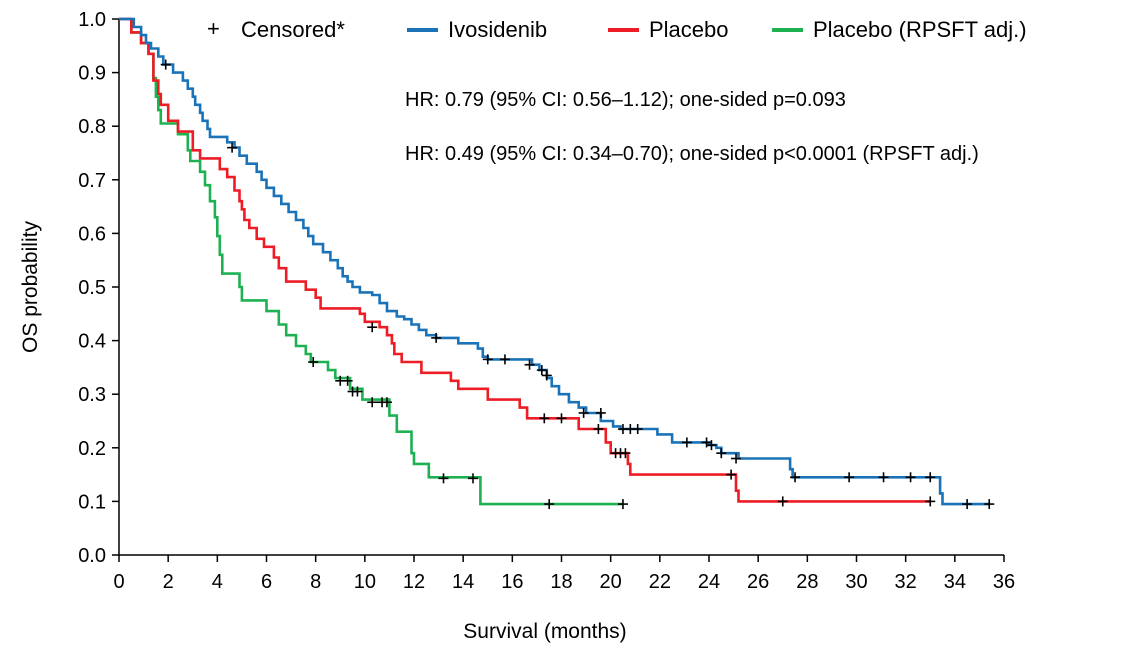  Describe the element at coordinates (807, 582) in the screenshot. I see `x-tick-label: 28` at that location.